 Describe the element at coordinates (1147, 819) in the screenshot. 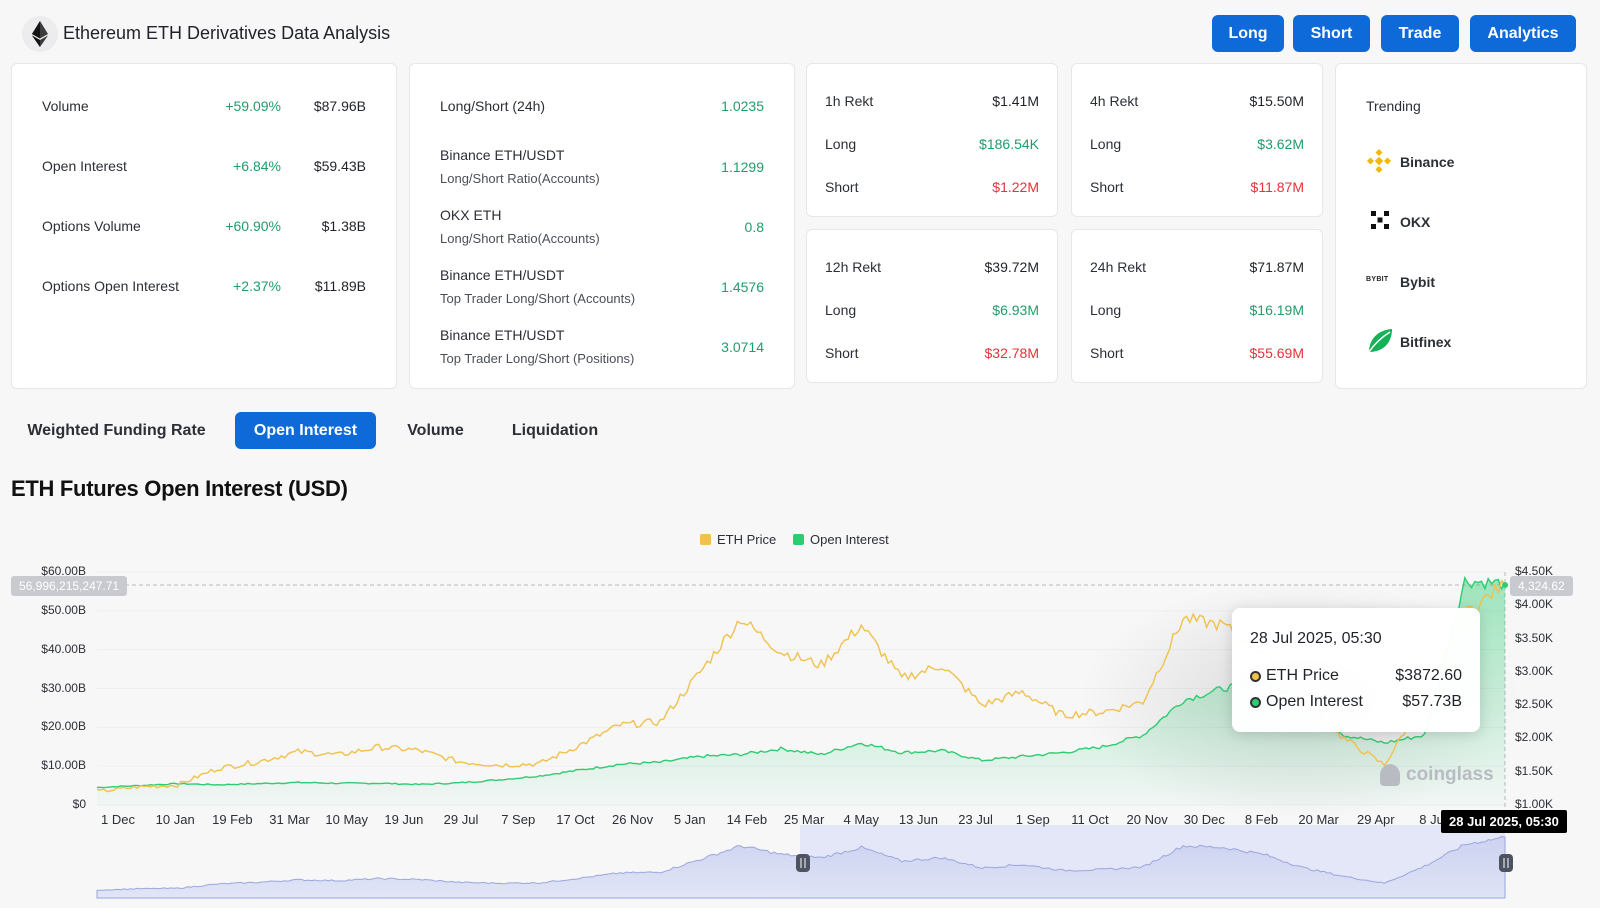

I see `x-tick-label: 20 Nov` at that location.